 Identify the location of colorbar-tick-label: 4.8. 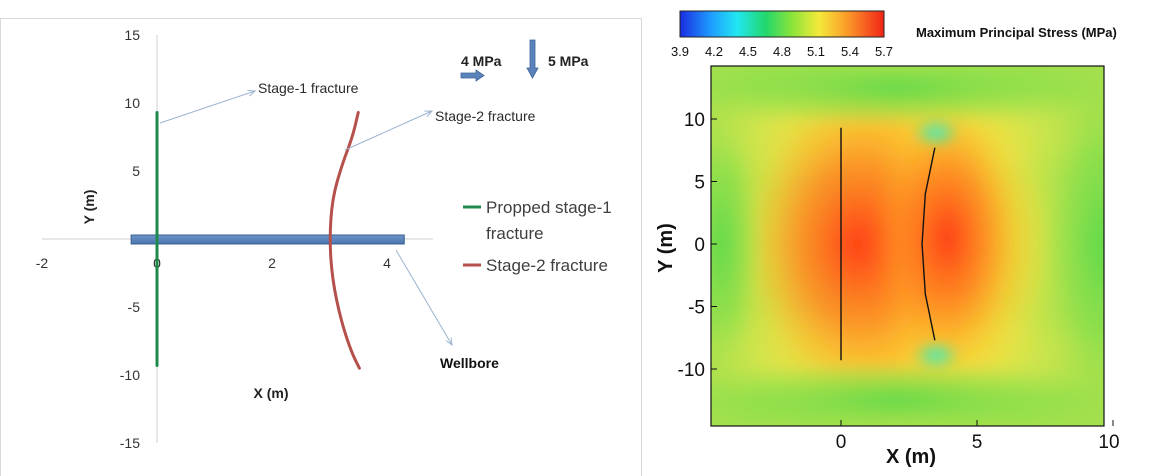
(782, 51).